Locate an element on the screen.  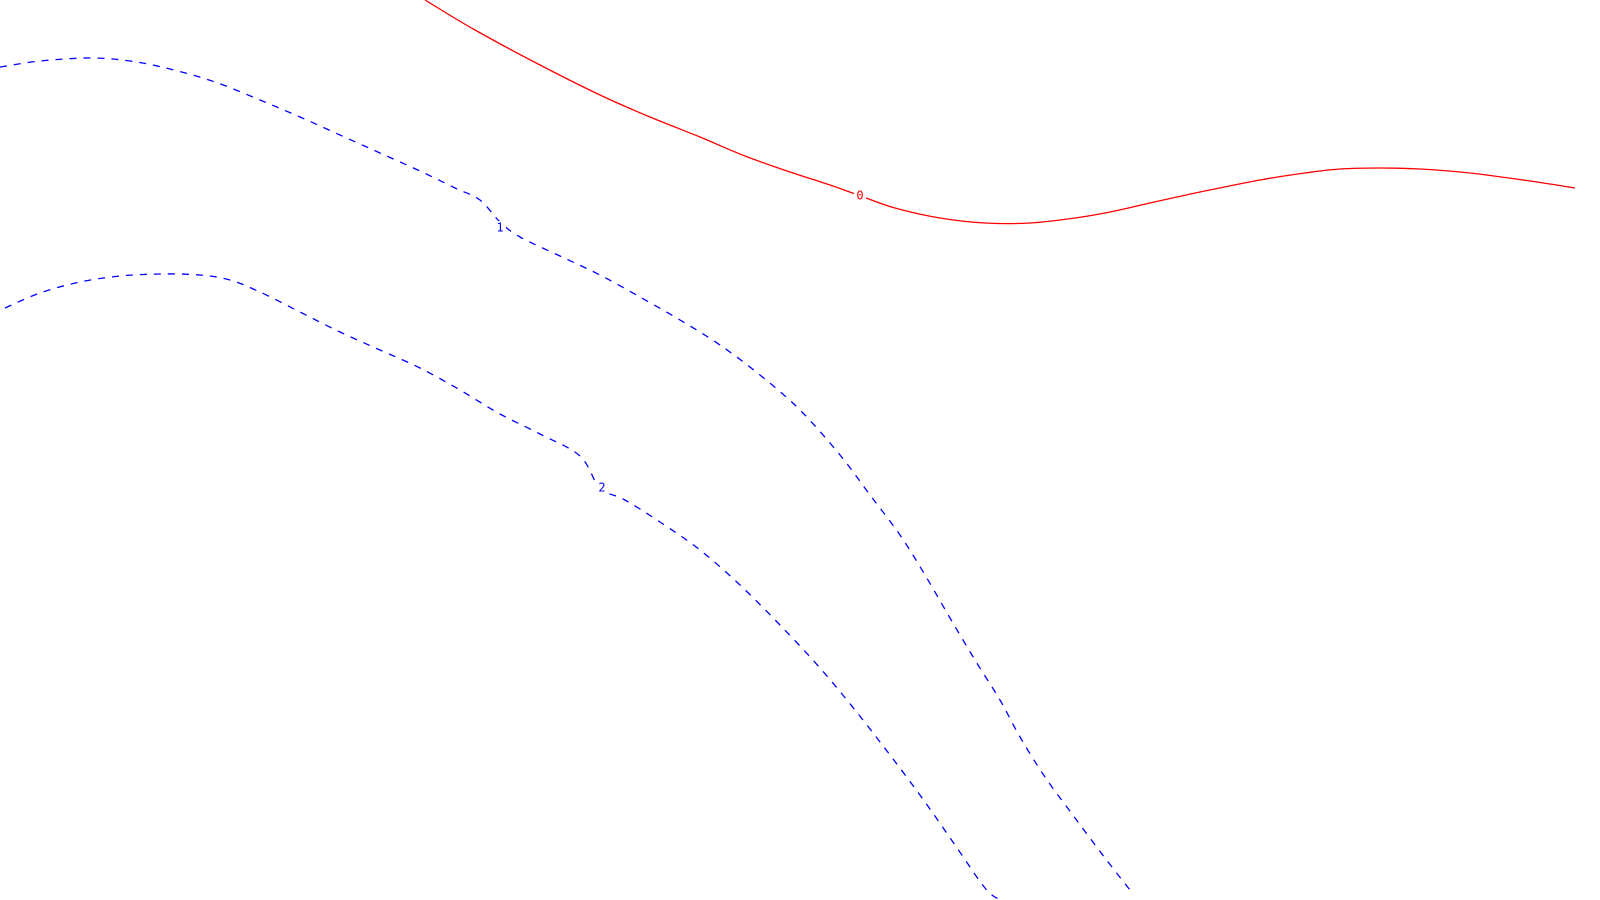
contour-labels: 0 1 2 is located at coordinates (680, 342).